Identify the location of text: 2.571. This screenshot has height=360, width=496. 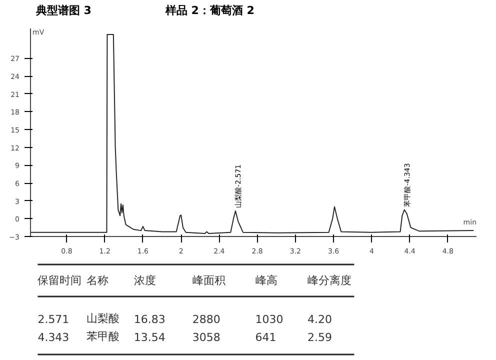
(54, 319).